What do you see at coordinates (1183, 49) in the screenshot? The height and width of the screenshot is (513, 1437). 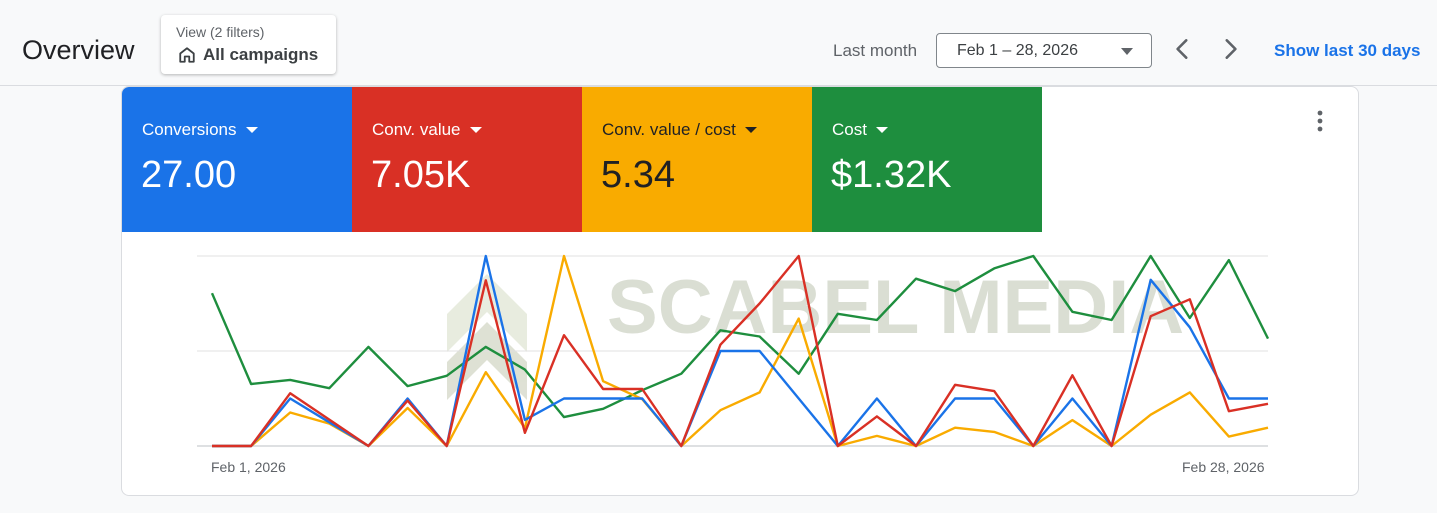 I see `chevron-left-icon` at bounding box center [1183, 49].